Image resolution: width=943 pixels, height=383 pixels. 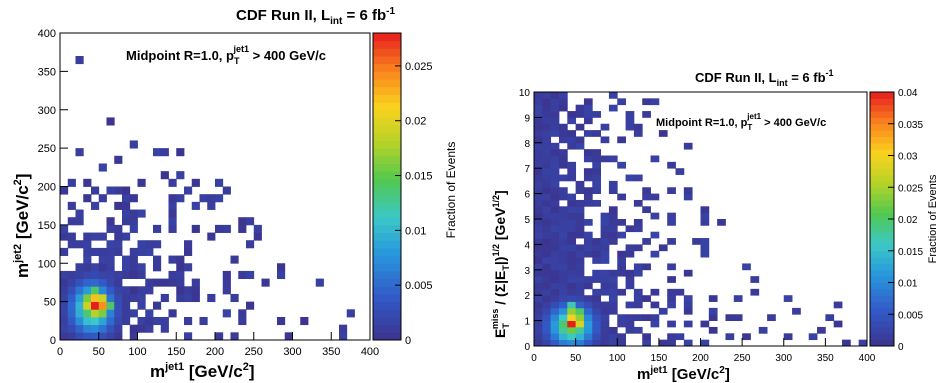 What do you see at coordinates (534, 358) in the screenshot?
I see `x-tick-label: 0` at bounding box center [534, 358].